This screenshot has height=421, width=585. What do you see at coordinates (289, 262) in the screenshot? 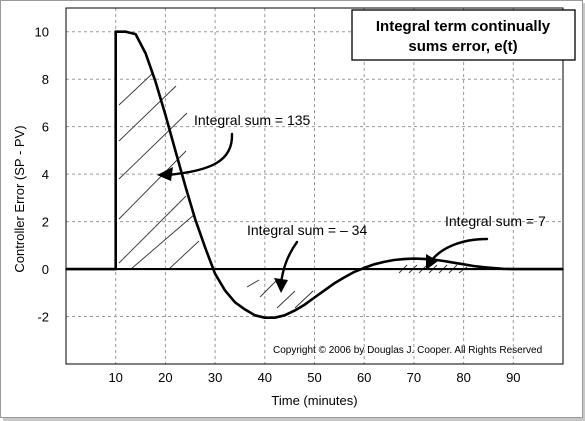
I see `arrow-neg34-shaft` at bounding box center [289, 262].